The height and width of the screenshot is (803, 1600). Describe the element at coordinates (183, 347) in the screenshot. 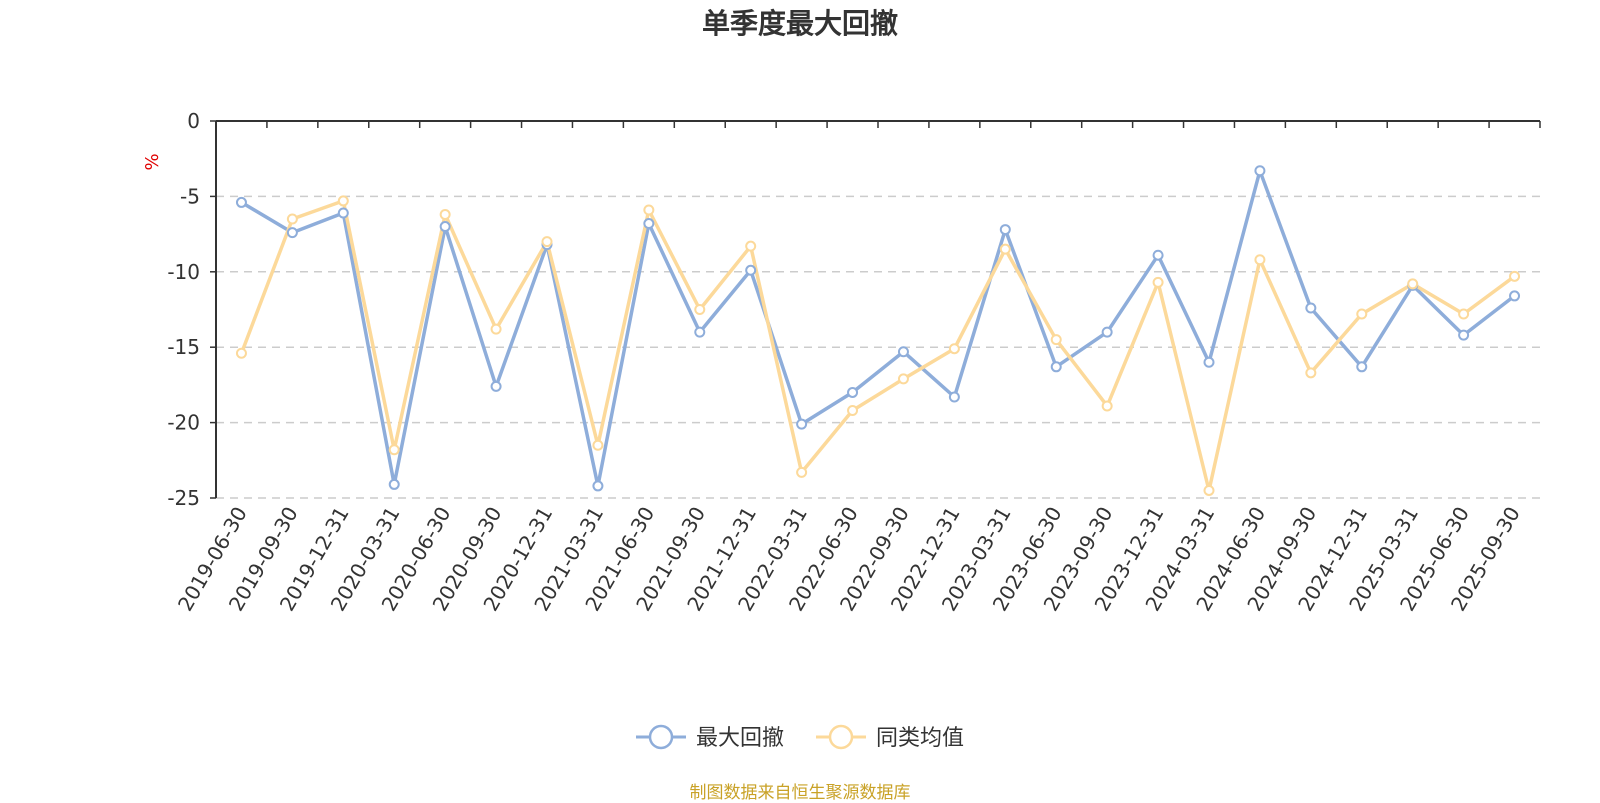

I see `y-tick-label: -15` at that location.